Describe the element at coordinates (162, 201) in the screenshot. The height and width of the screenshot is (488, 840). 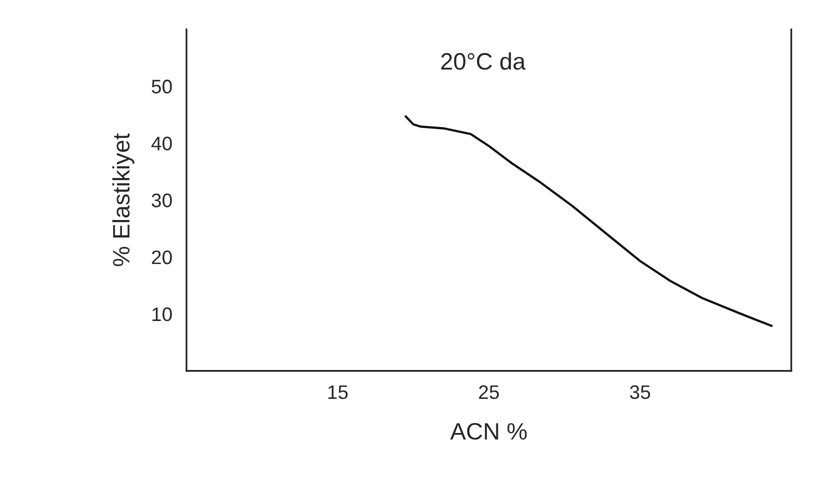
I see `y-tick-label: 30` at that location.